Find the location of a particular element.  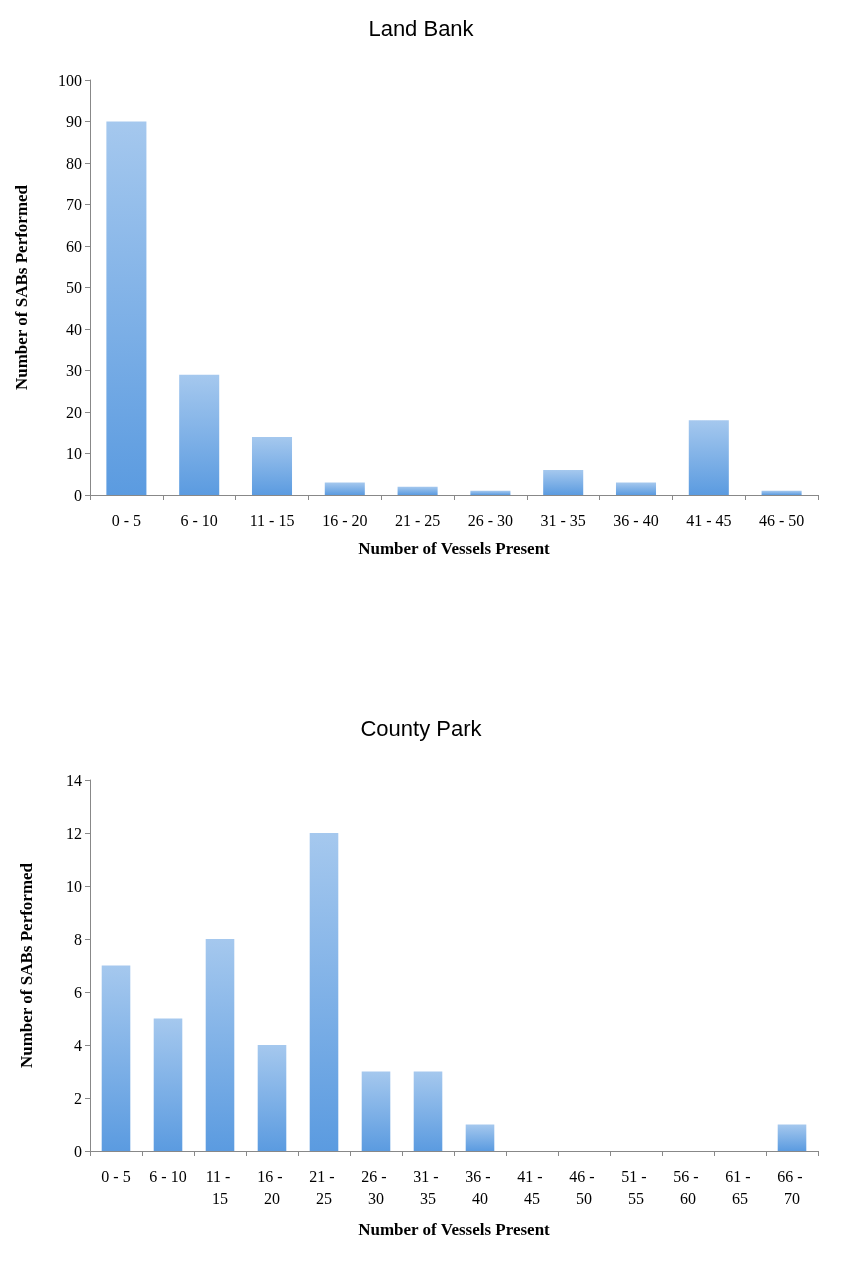

y-tick-label: 60 is located at coordinates (74, 246).